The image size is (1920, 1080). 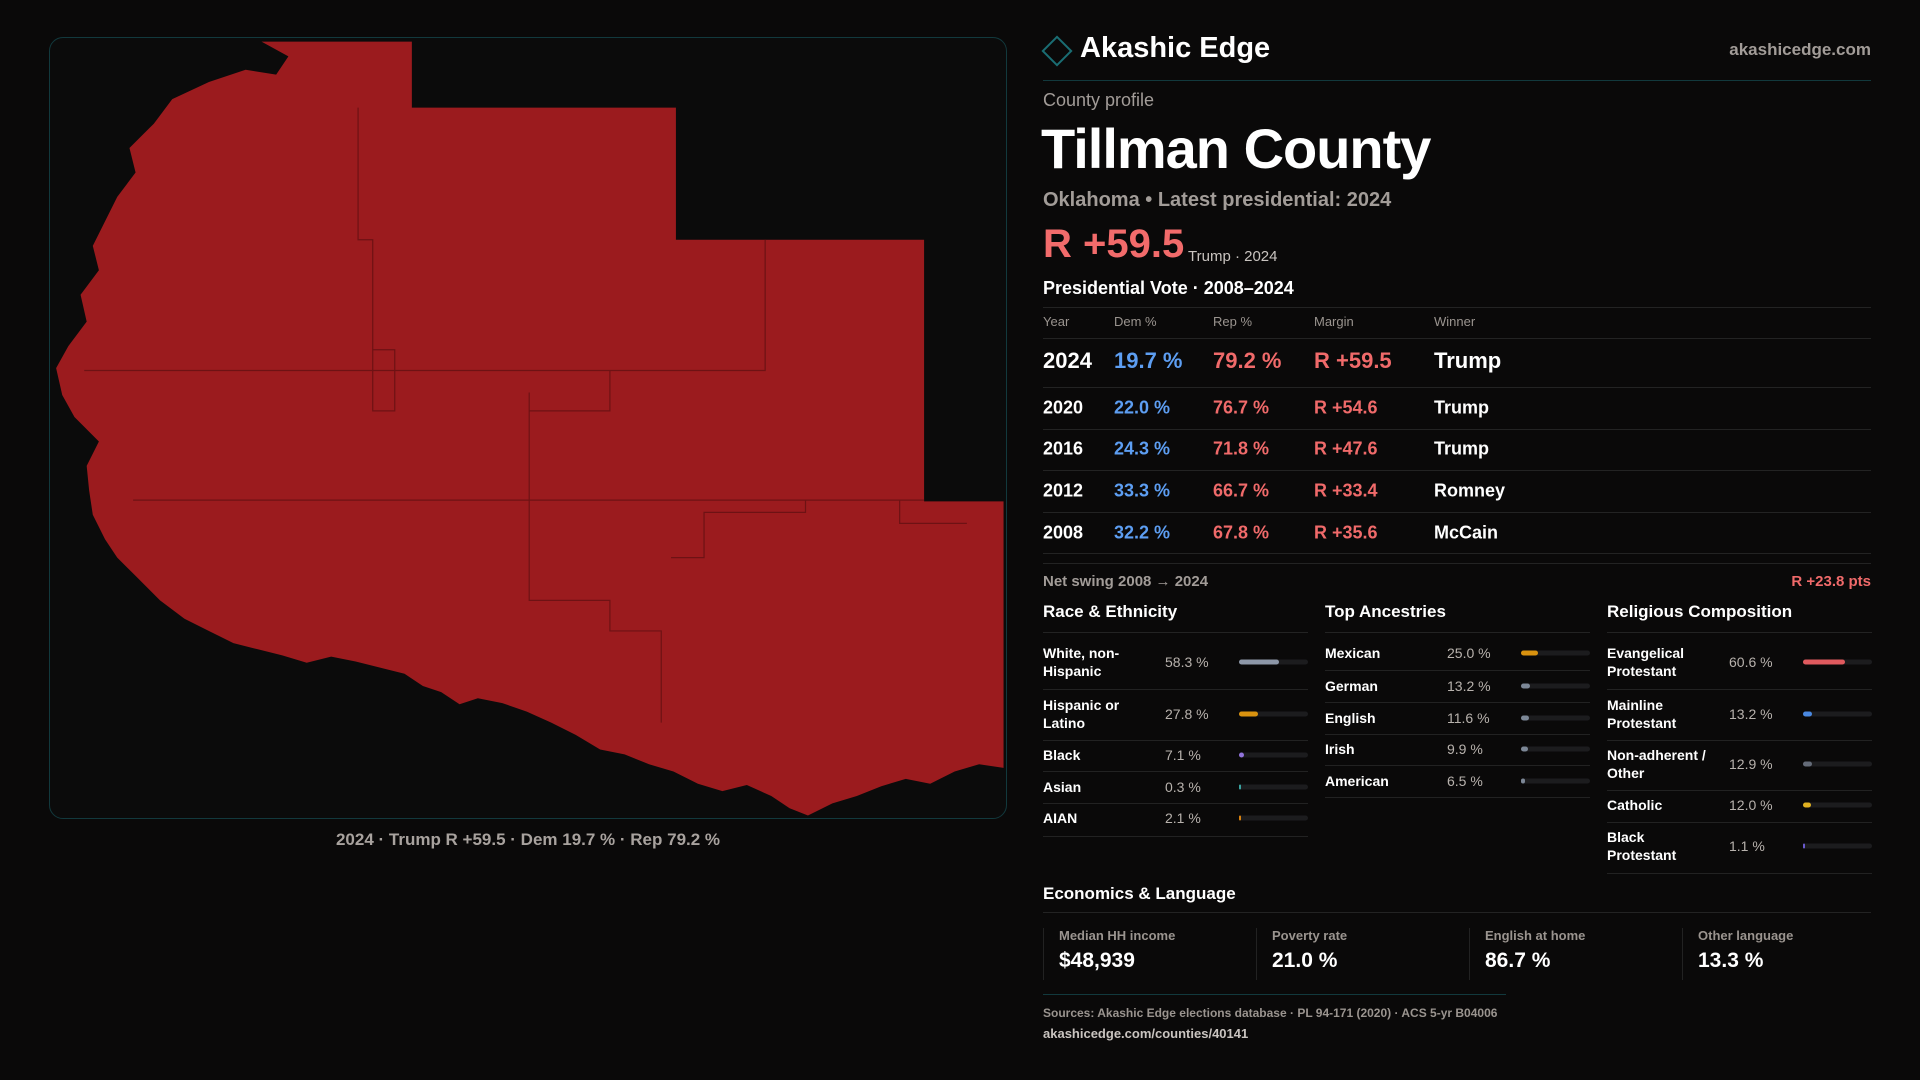 I want to click on headline-margin: R +59.5, so click(x=1114, y=244).